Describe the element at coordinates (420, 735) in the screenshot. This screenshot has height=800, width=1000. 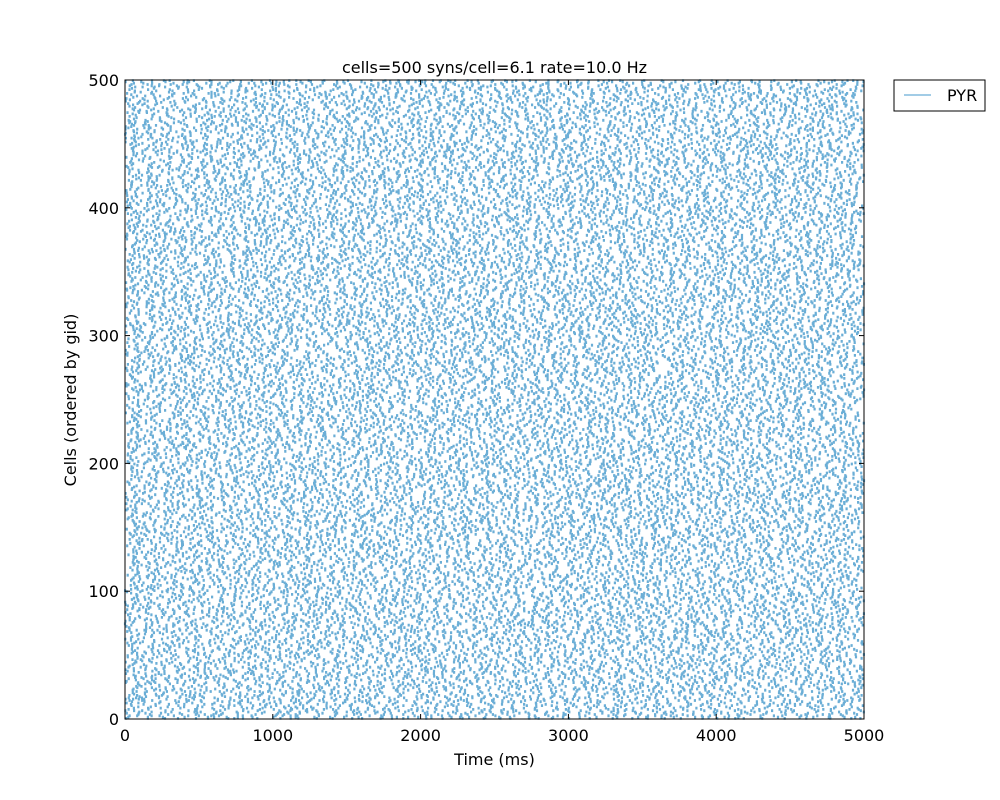
I see `x-tick-label: 2000` at that location.